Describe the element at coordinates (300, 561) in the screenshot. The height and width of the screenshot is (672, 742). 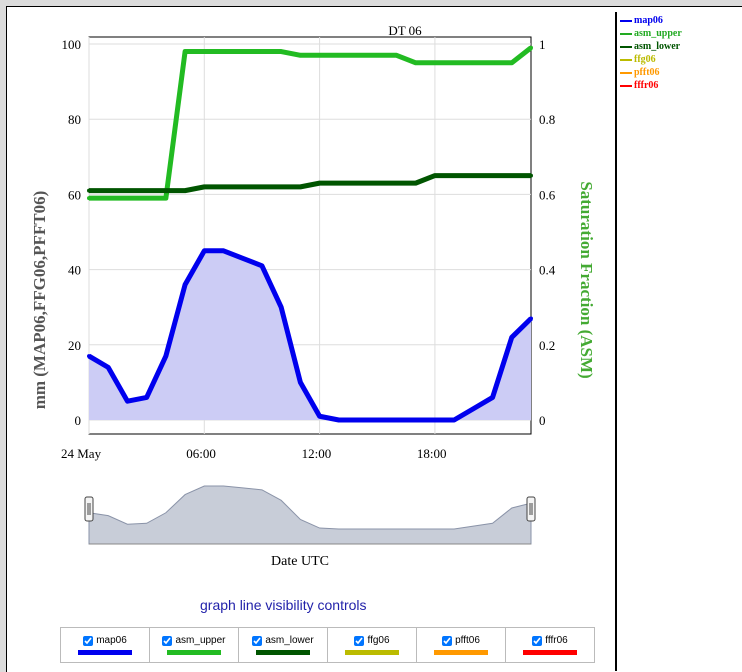
I see `navigator-label: Date UTC` at that location.